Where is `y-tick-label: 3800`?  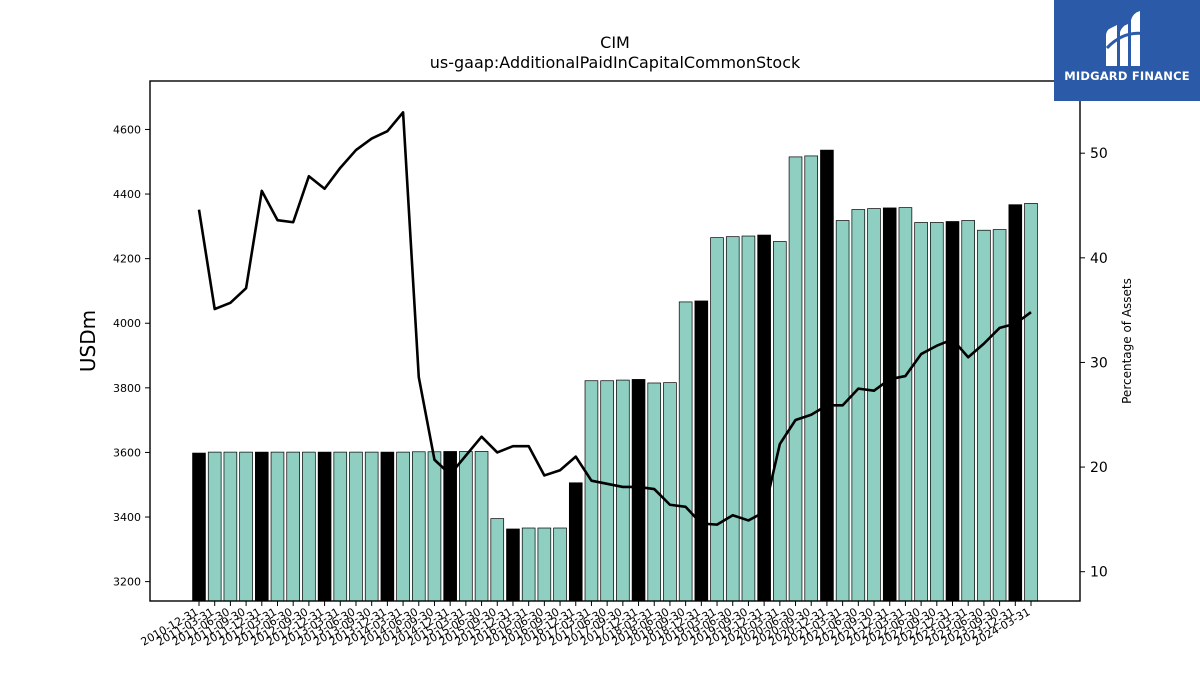
y-tick-label: 3800 is located at coordinates (127, 388).